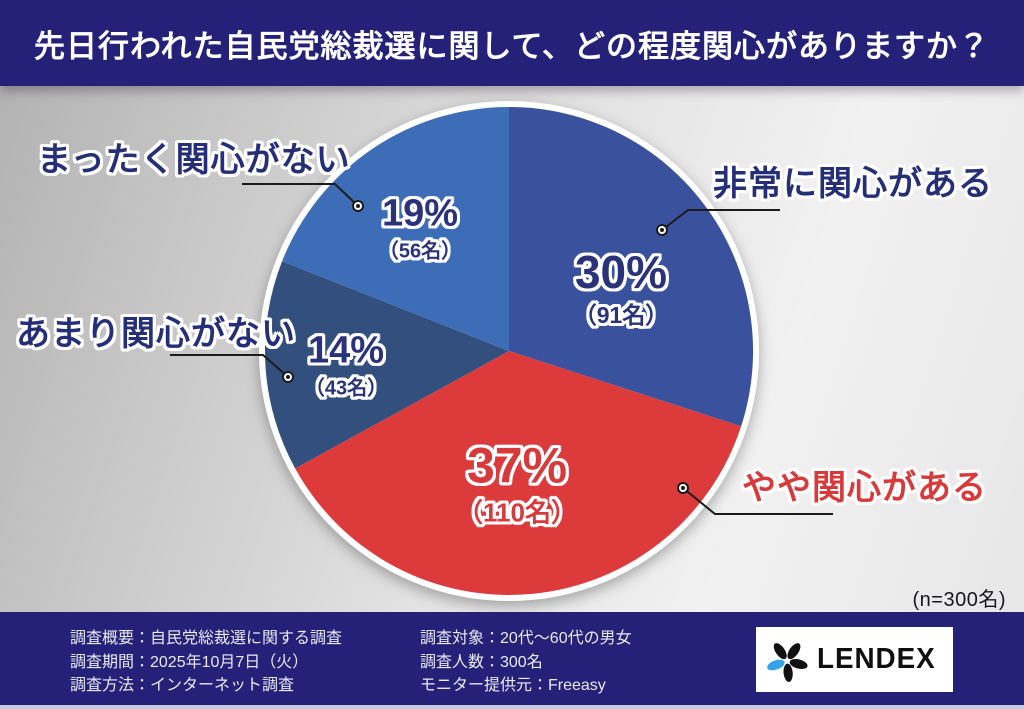 The image size is (1024, 709). Describe the element at coordinates (864, 488) in the screenshot. I see `slice-label-somewhat: やや関心がある` at that location.